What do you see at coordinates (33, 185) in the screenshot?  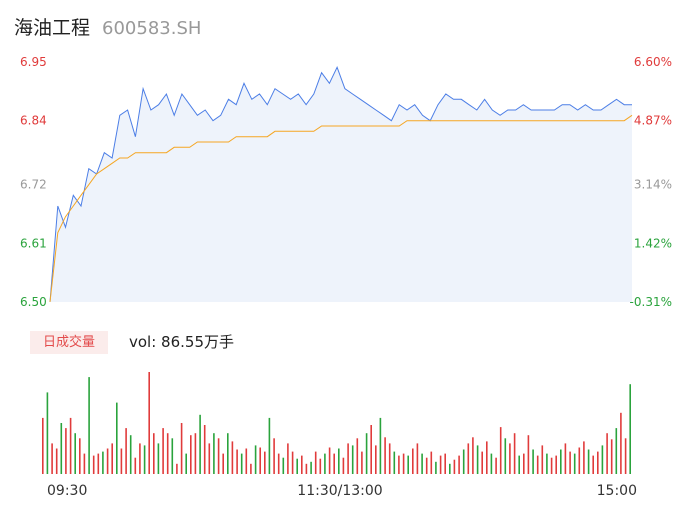 I see `y-tick-price: 6.72` at bounding box center [33, 185].